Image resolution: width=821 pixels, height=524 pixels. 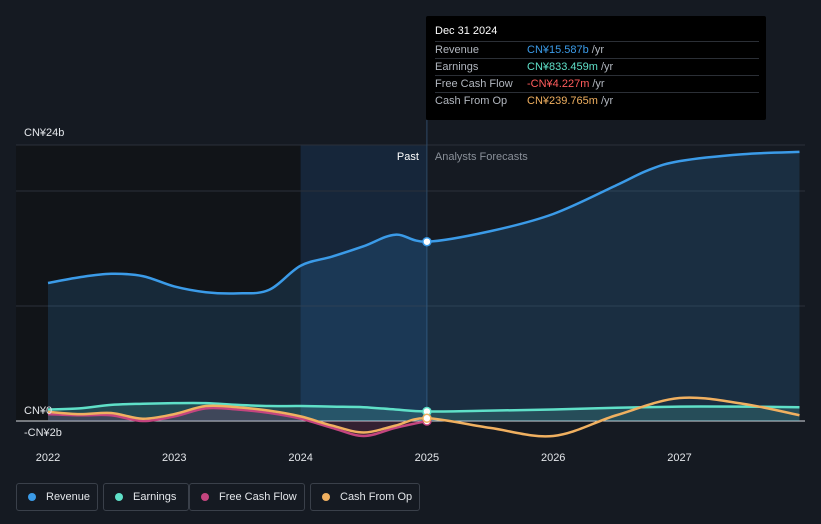 What do you see at coordinates (258, 497) in the screenshot?
I see `legend-label: Free Cash Flow` at bounding box center [258, 497].